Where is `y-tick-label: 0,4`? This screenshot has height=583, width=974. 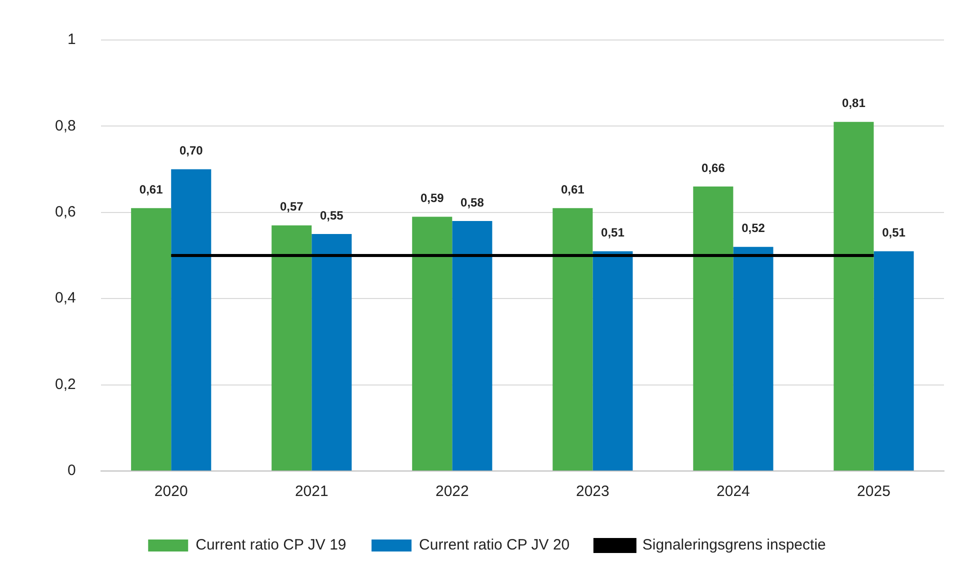 y-tick-label: 0,4 is located at coordinates (65, 298).